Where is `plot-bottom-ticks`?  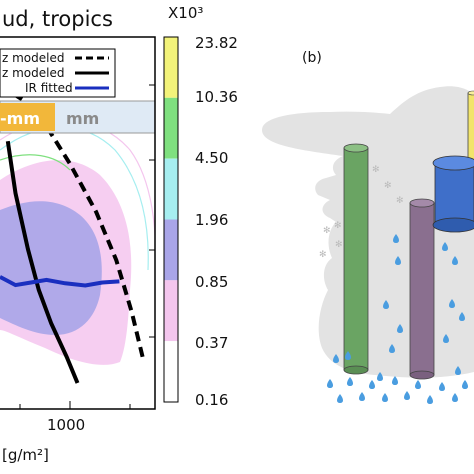
plot-bottom-ticks is located at coordinates (75, 405).